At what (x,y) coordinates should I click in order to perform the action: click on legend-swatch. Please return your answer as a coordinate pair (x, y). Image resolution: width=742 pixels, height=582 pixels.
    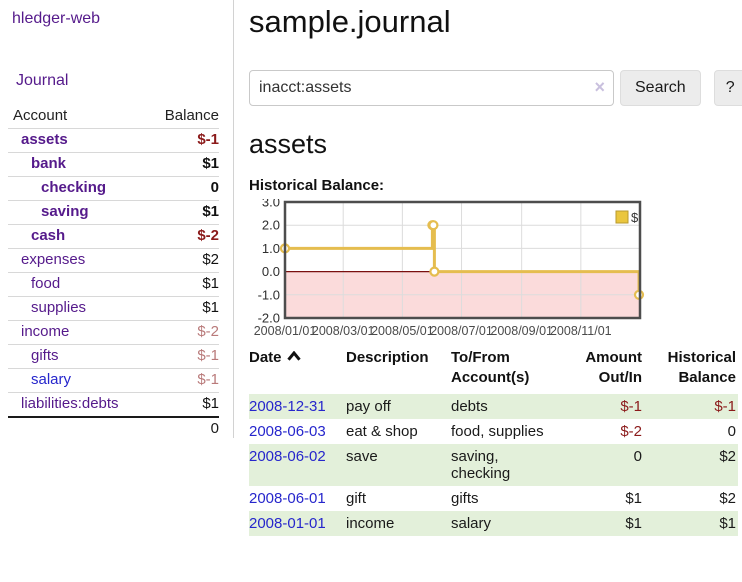
    Looking at the image, I should click on (622, 217).